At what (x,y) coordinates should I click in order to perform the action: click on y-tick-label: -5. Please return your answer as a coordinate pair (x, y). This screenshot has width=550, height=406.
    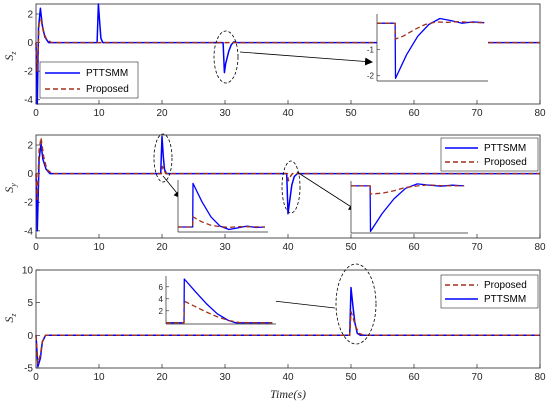
    Looking at the image, I should click on (28, 369).